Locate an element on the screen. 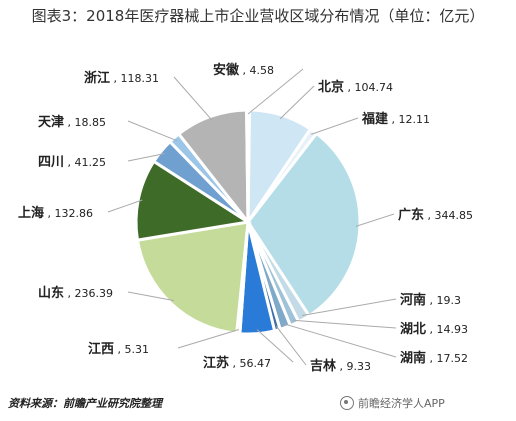 Image resolution: width=516 pixels, height=421 pixels. slice-label-value-14: , 4.58 is located at coordinates (256, 70).